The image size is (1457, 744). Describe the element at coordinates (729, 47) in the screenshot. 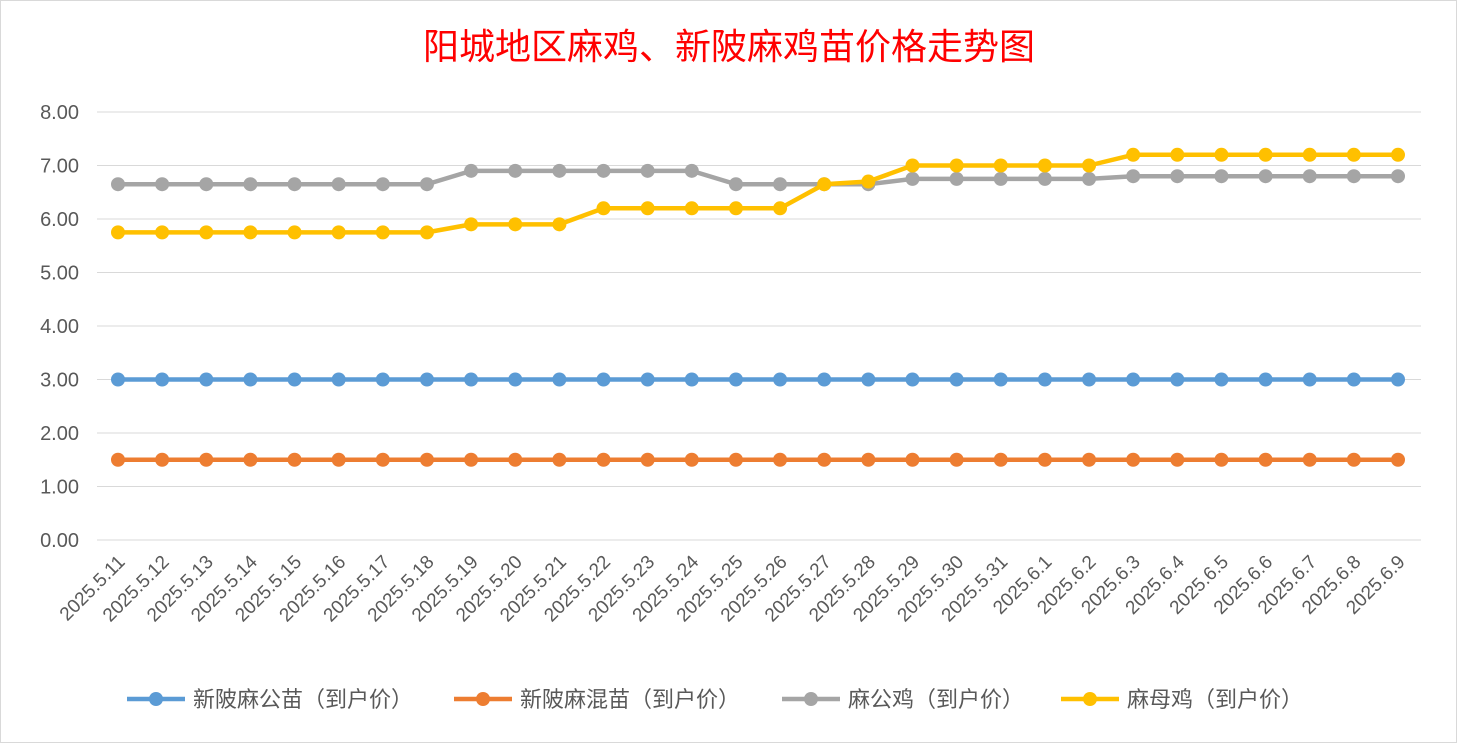

I see `chart-title: 阳城地区麻鸡、新陂麻鸡苗价格走势图` at that location.